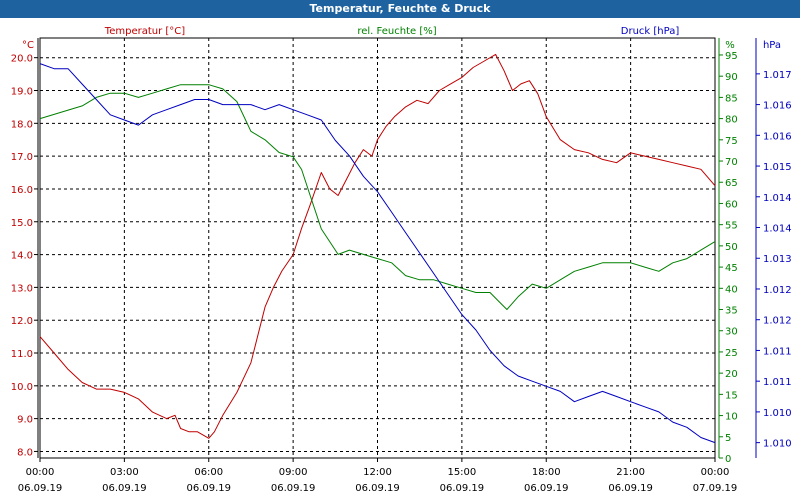  What do you see at coordinates (731, 417) in the screenshot?
I see `humidity-tick-label: 10` at bounding box center [731, 417].